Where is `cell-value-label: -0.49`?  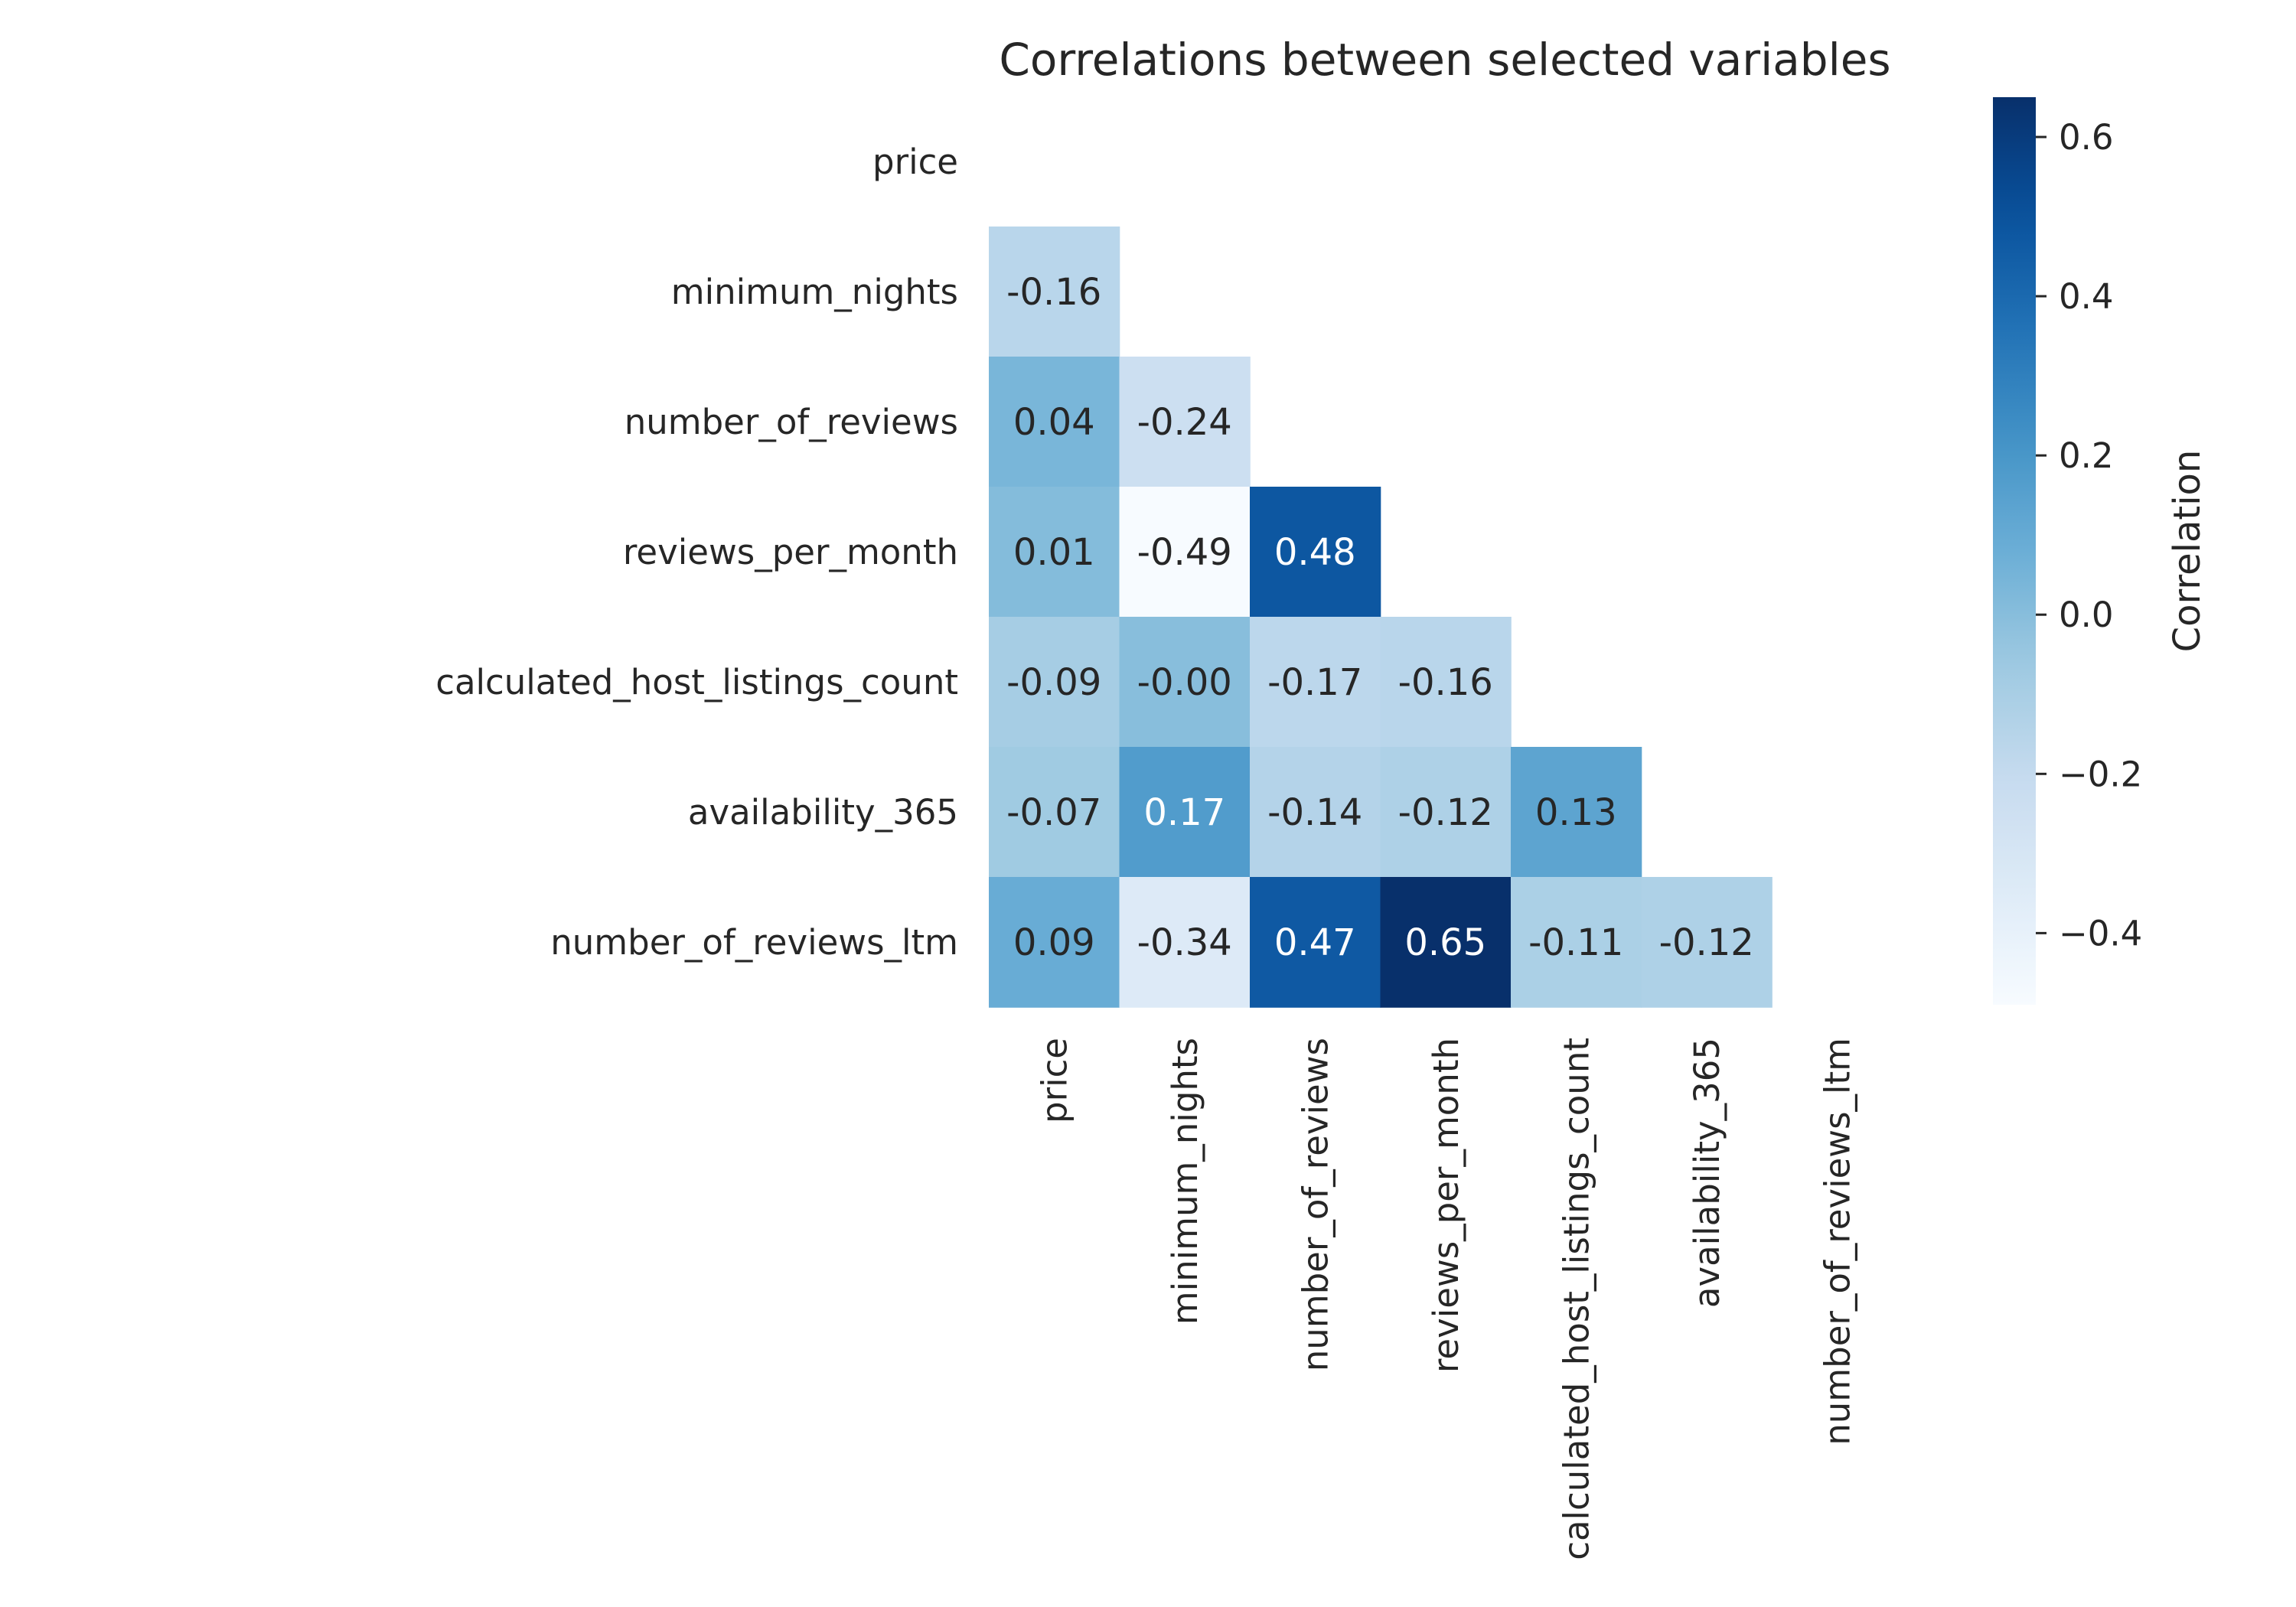 cell-value-label: -0.49 is located at coordinates (1184, 552).